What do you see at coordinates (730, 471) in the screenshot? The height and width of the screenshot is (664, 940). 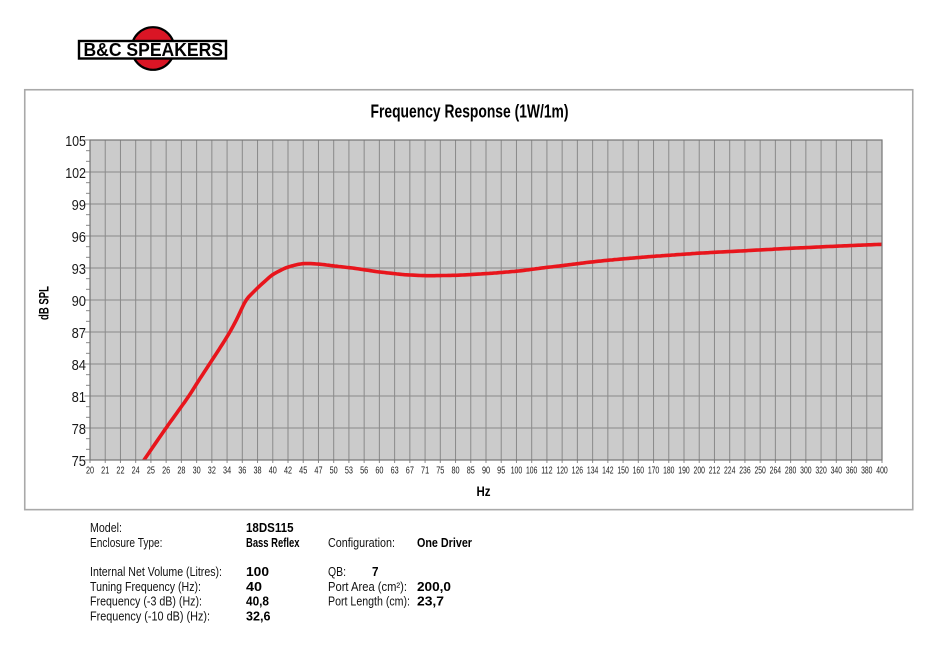 I see `svg-text: 224` at bounding box center [730, 471].